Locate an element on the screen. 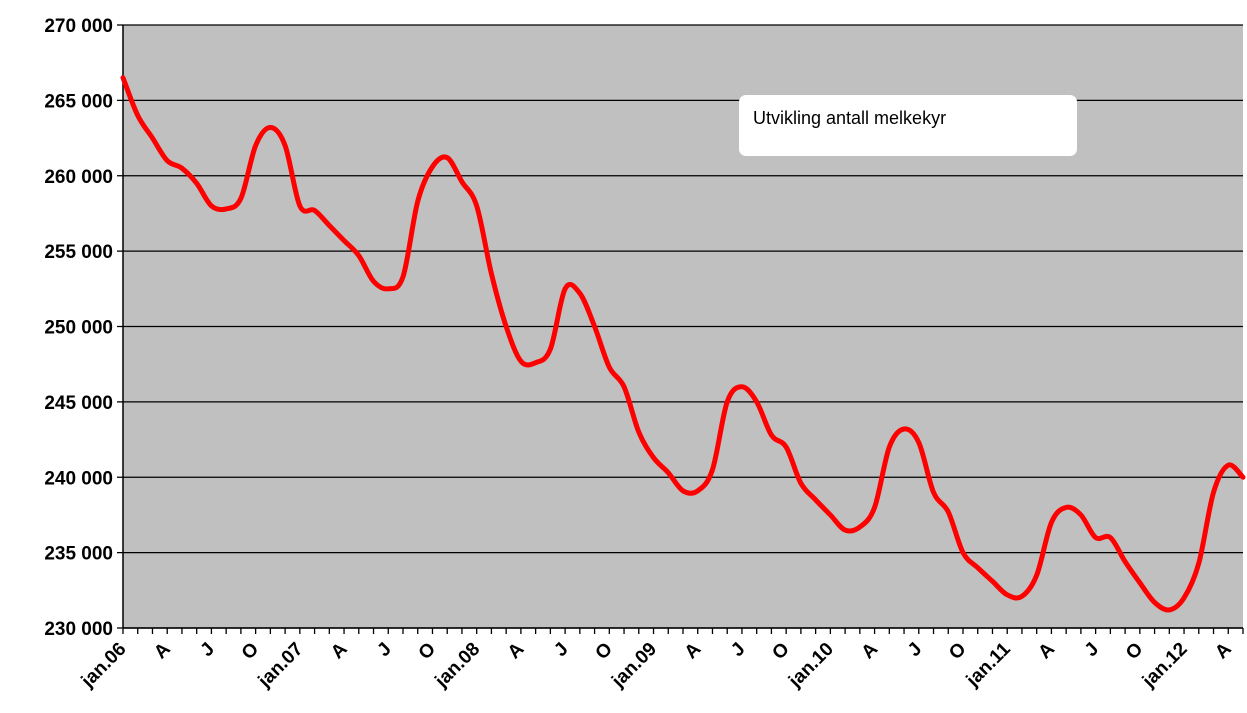 Image resolution: width=1247 pixels, height=713 pixels. y-tick-label: 260 000 is located at coordinates (78, 177).